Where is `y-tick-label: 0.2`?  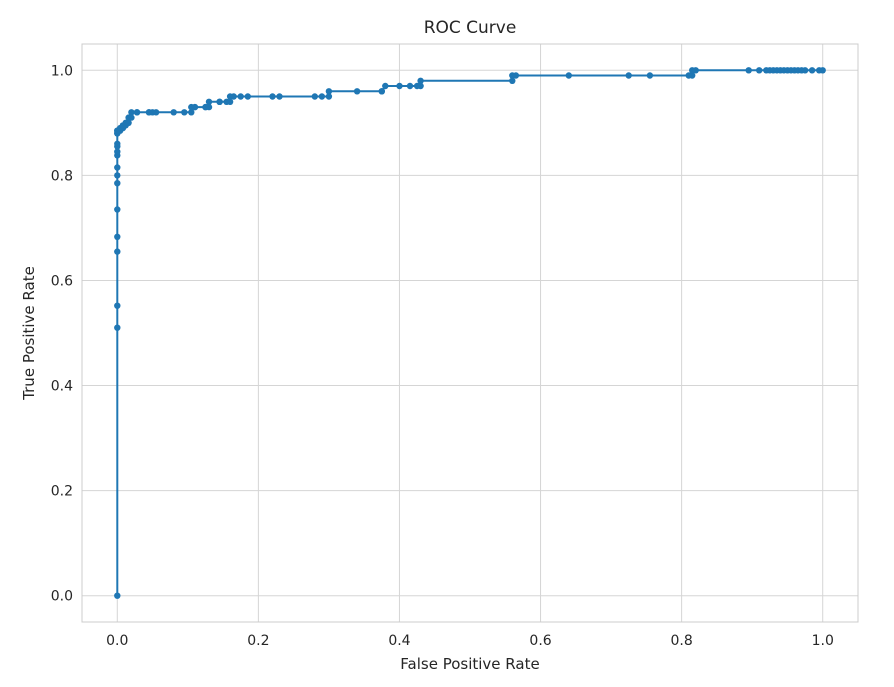 y-tick-label: 0.2 is located at coordinates (62, 492).